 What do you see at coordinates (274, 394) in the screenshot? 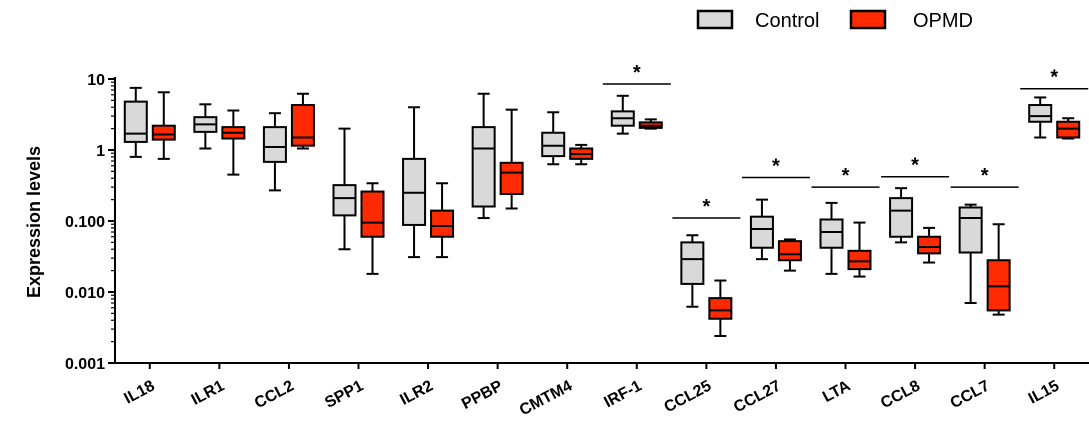
I see `x-label-ccl2: CCL2` at bounding box center [274, 394].